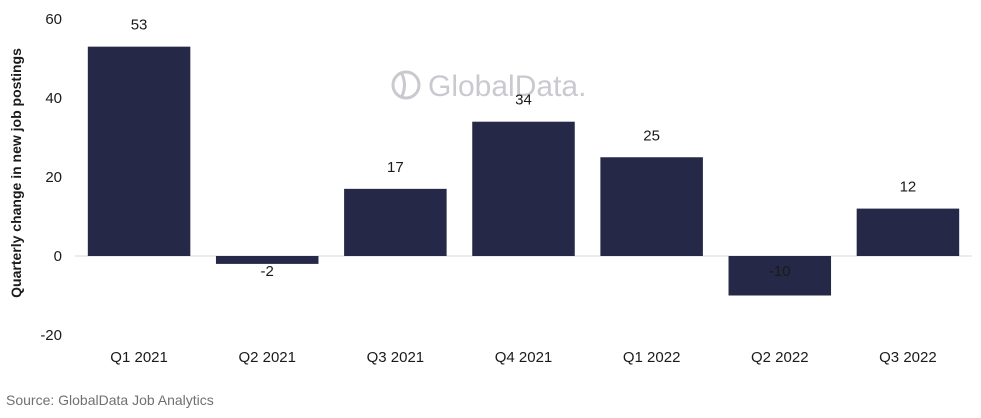 The height and width of the screenshot is (418, 981). Describe the element at coordinates (395, 167) in the screenshot. I see `data-label: 17` at that location.